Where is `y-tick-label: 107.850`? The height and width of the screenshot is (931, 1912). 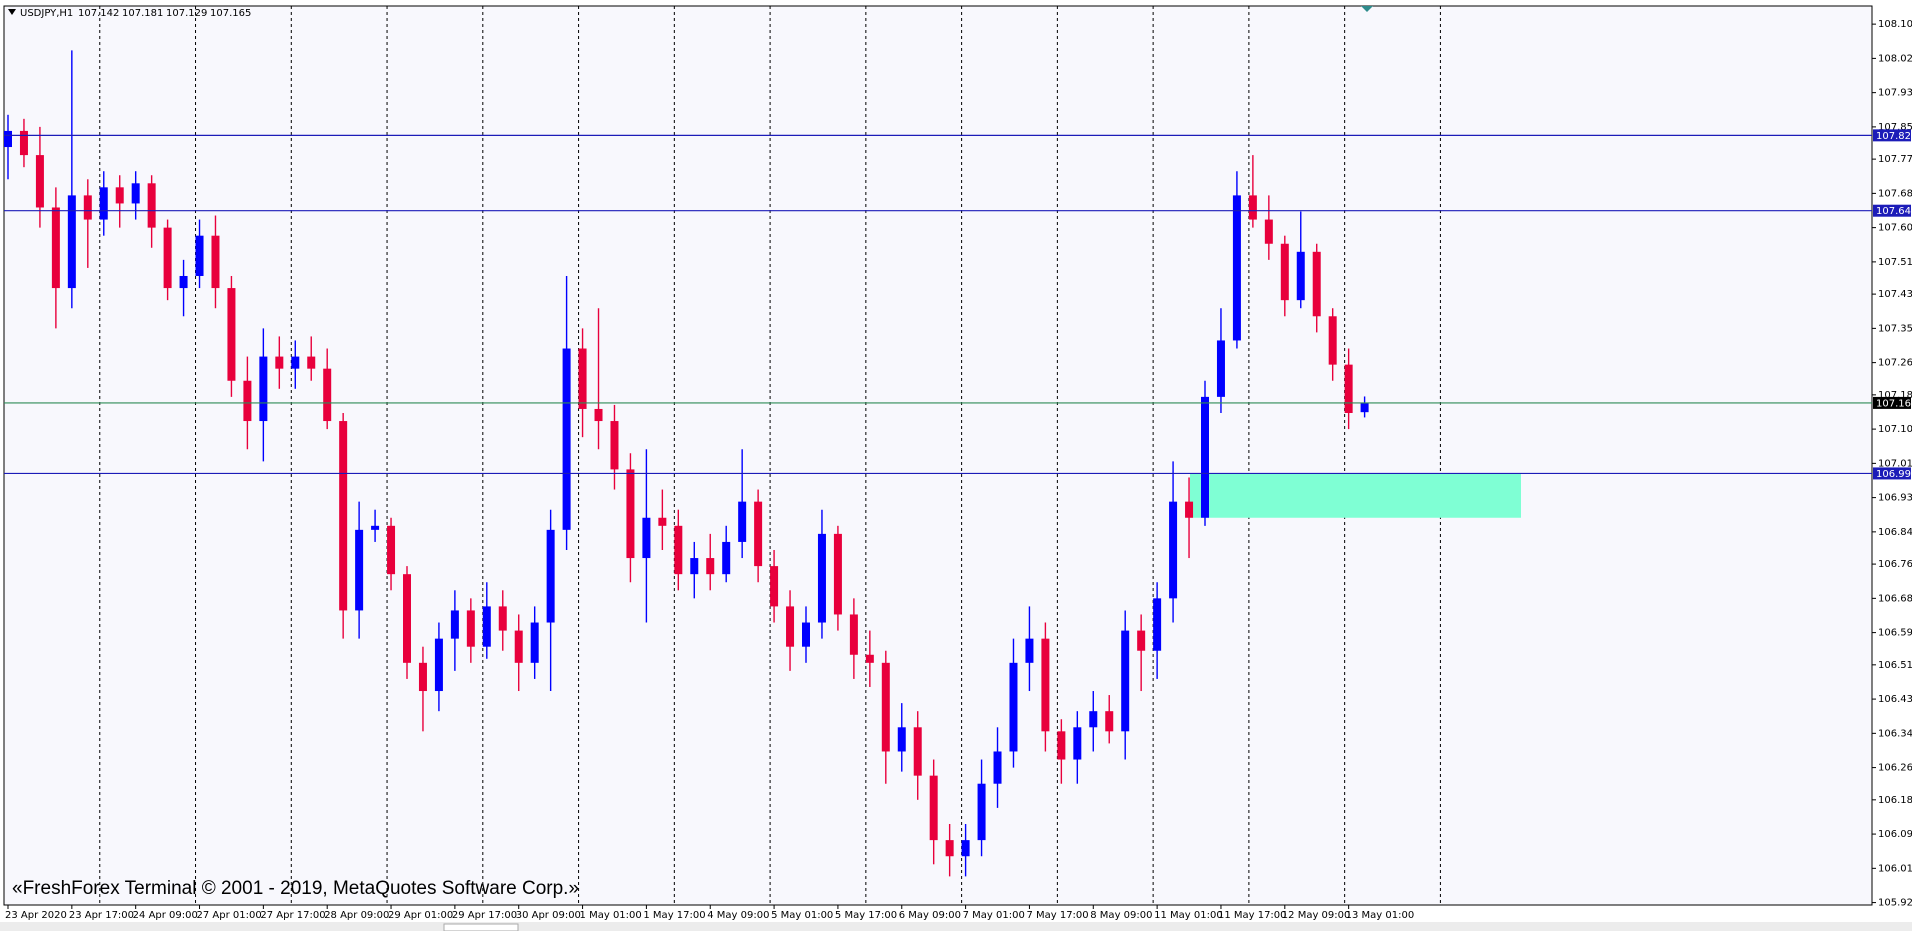 y-tick-label: 107.850 is located at coordinates (1895, 127).